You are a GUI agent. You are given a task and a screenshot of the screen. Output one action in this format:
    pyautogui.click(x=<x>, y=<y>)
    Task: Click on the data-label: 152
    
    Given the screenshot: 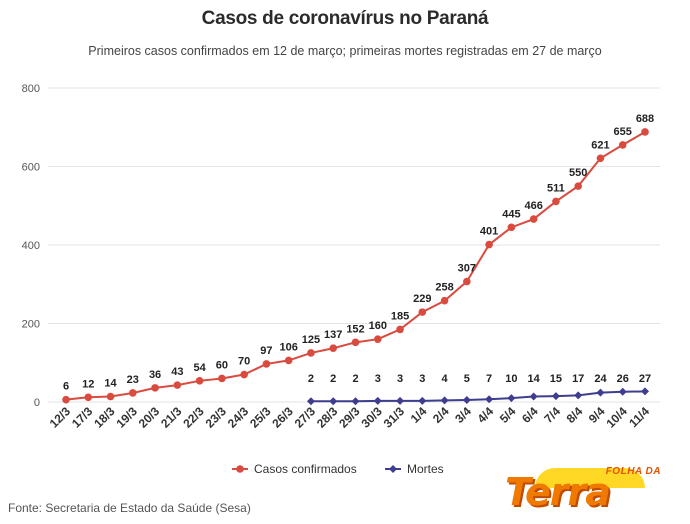 What is the action you would take?
    pyautogui.click(x=355, y=329)
    